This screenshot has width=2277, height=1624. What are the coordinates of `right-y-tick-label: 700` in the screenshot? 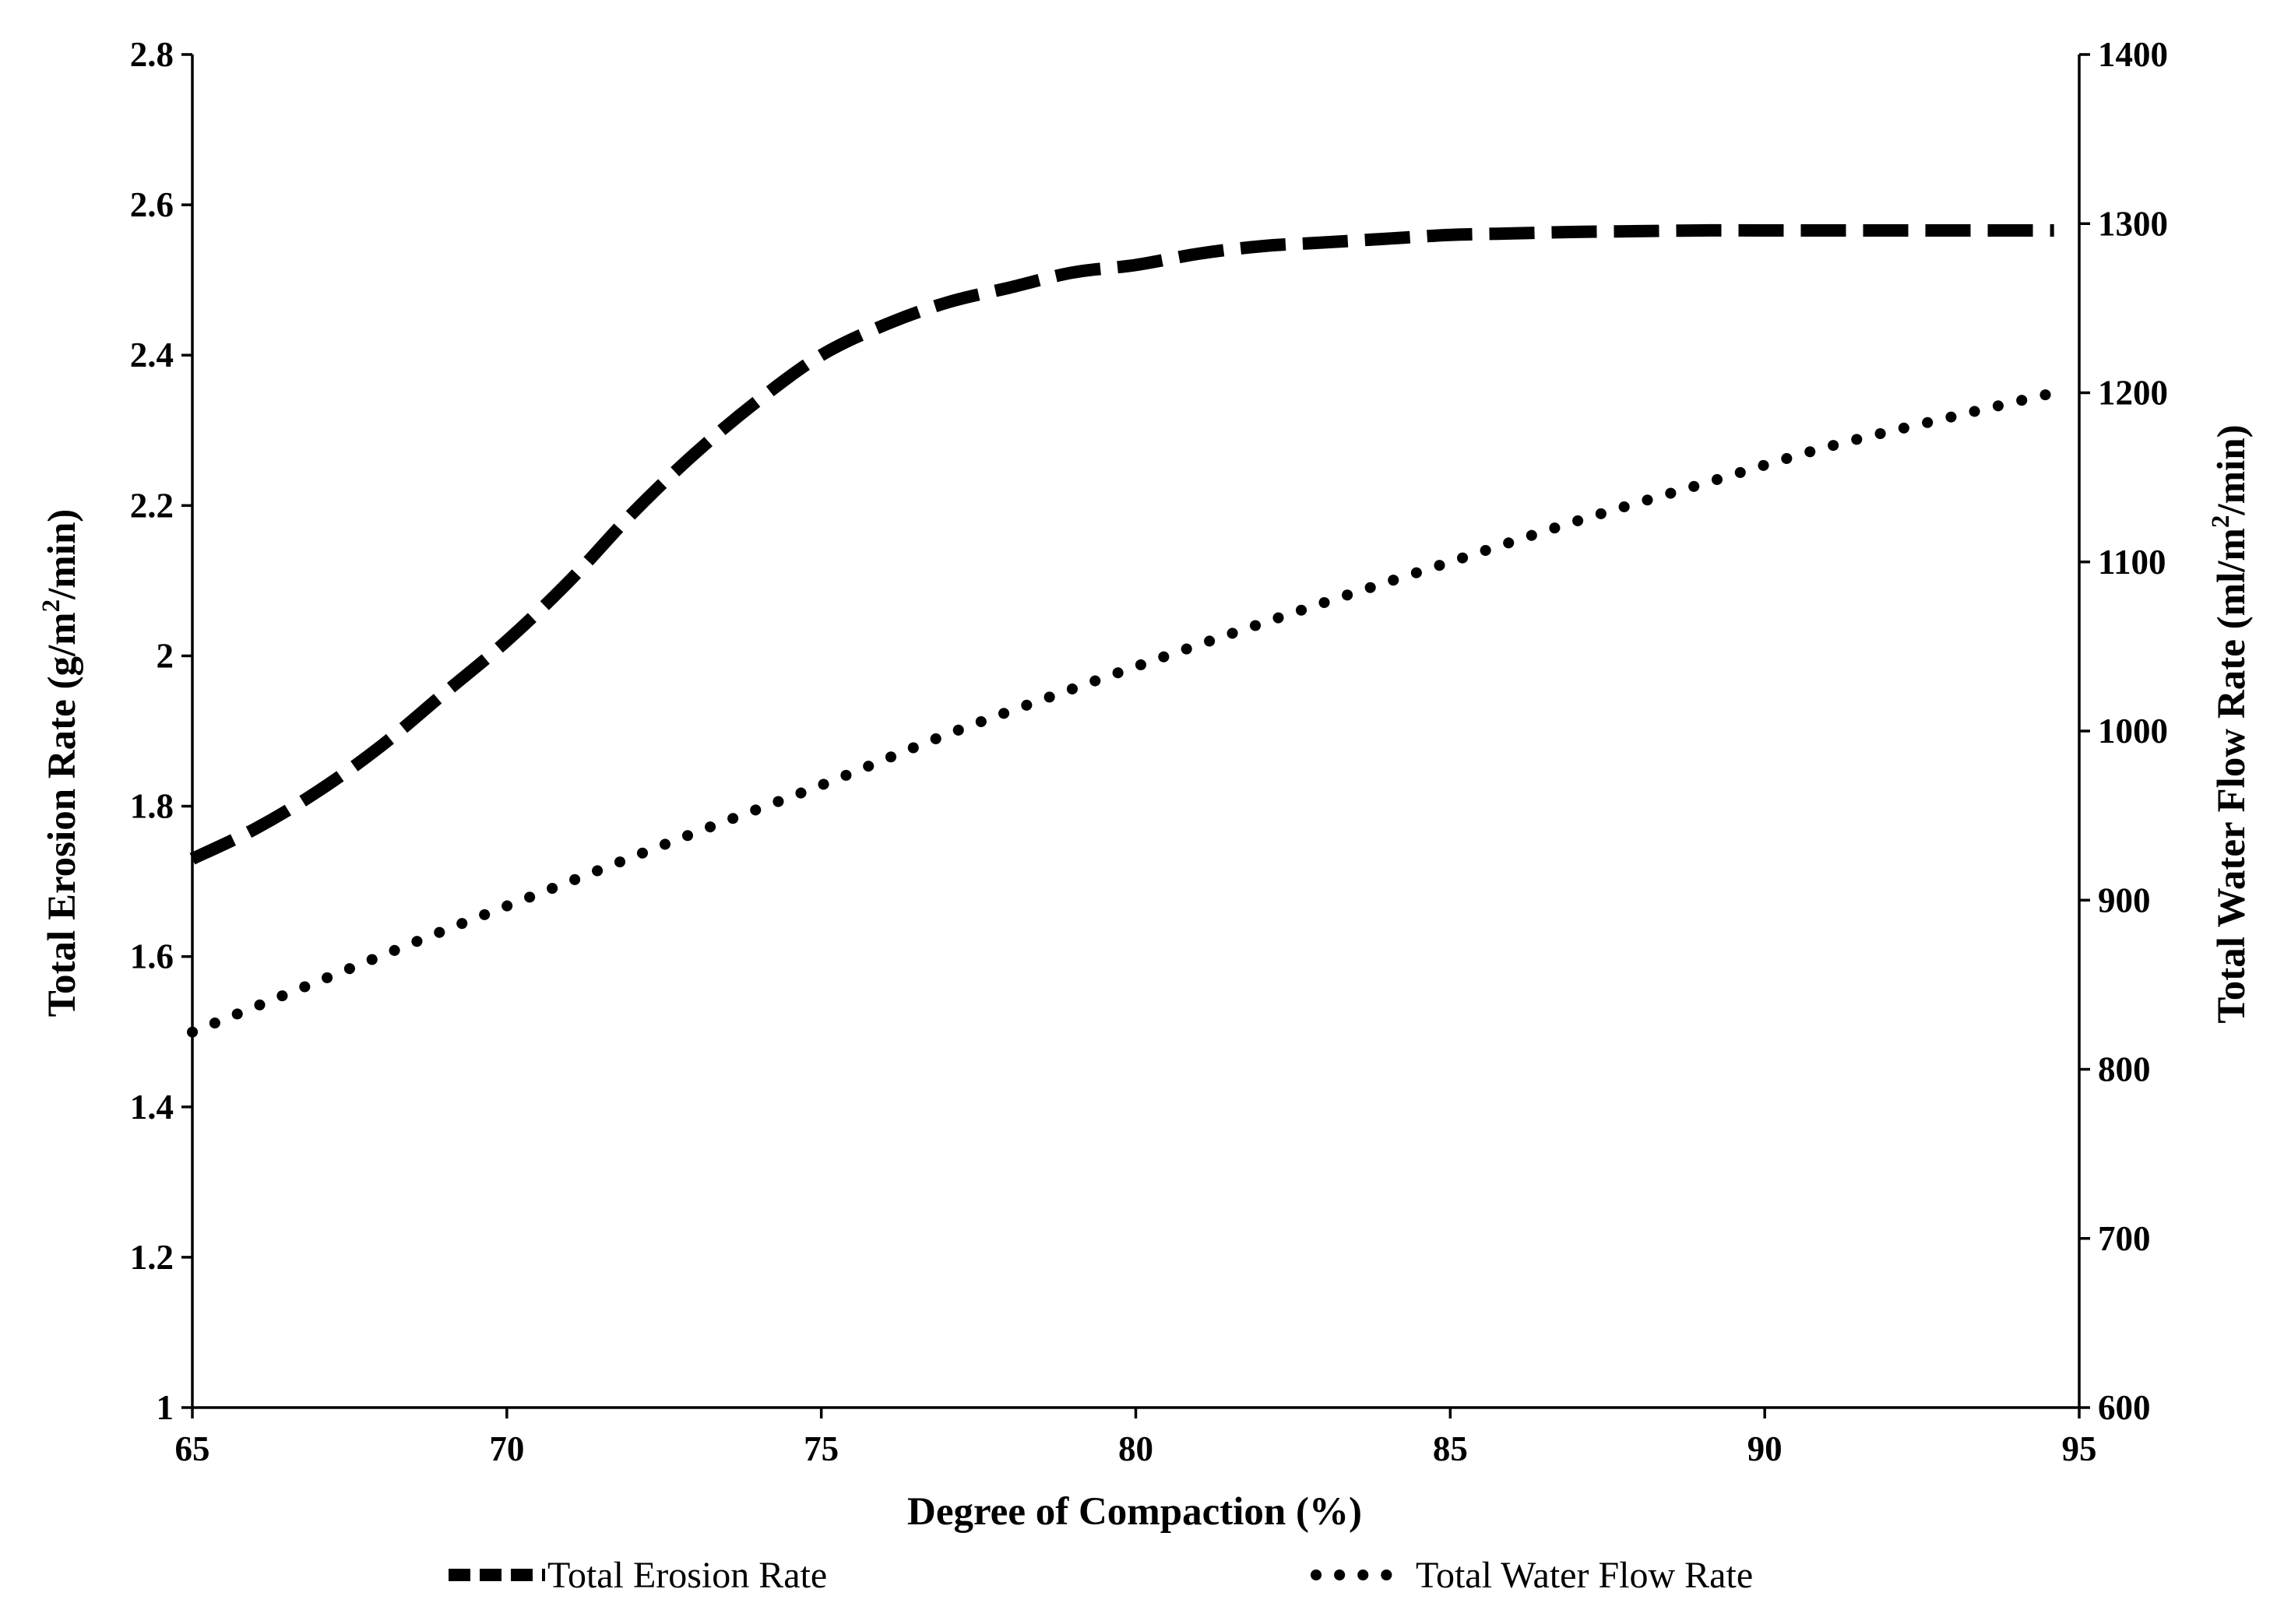 It's located at (2124, 1238).